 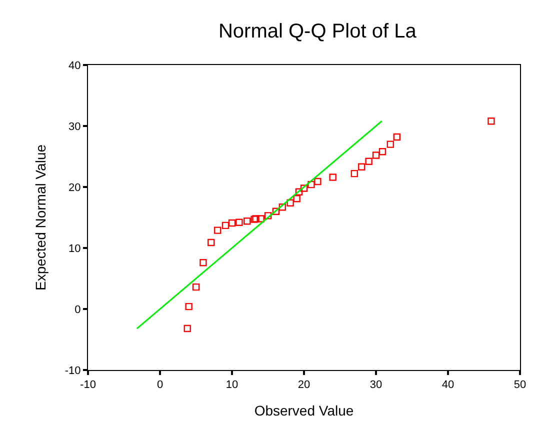 I want to click on y-tick-label: 10, so click(x=74, y=248).